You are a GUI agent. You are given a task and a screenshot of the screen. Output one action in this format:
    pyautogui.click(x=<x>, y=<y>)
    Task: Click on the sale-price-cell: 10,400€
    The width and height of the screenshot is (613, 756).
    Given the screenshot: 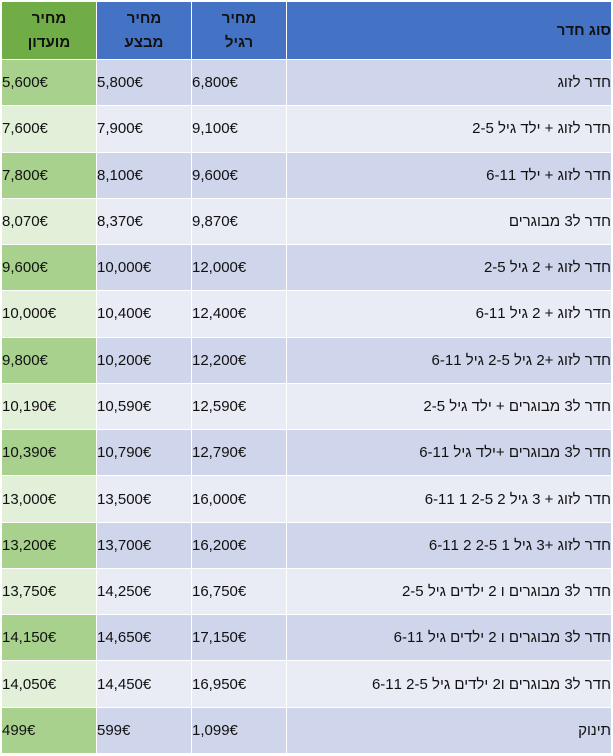 What is the action you would take?
    pyautogui.click(x=144, y=314)
    